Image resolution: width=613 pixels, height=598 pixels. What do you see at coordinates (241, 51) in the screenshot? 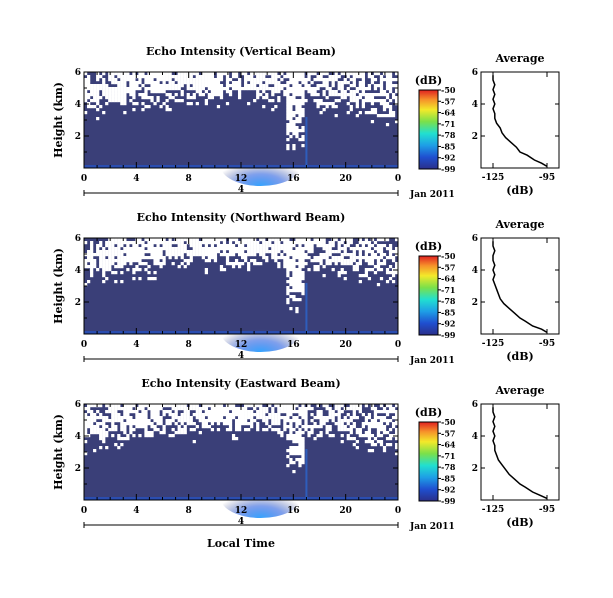
I see `panel-title: Echo Intensity (Vertical Beam)` at bounding box center [241, 51].